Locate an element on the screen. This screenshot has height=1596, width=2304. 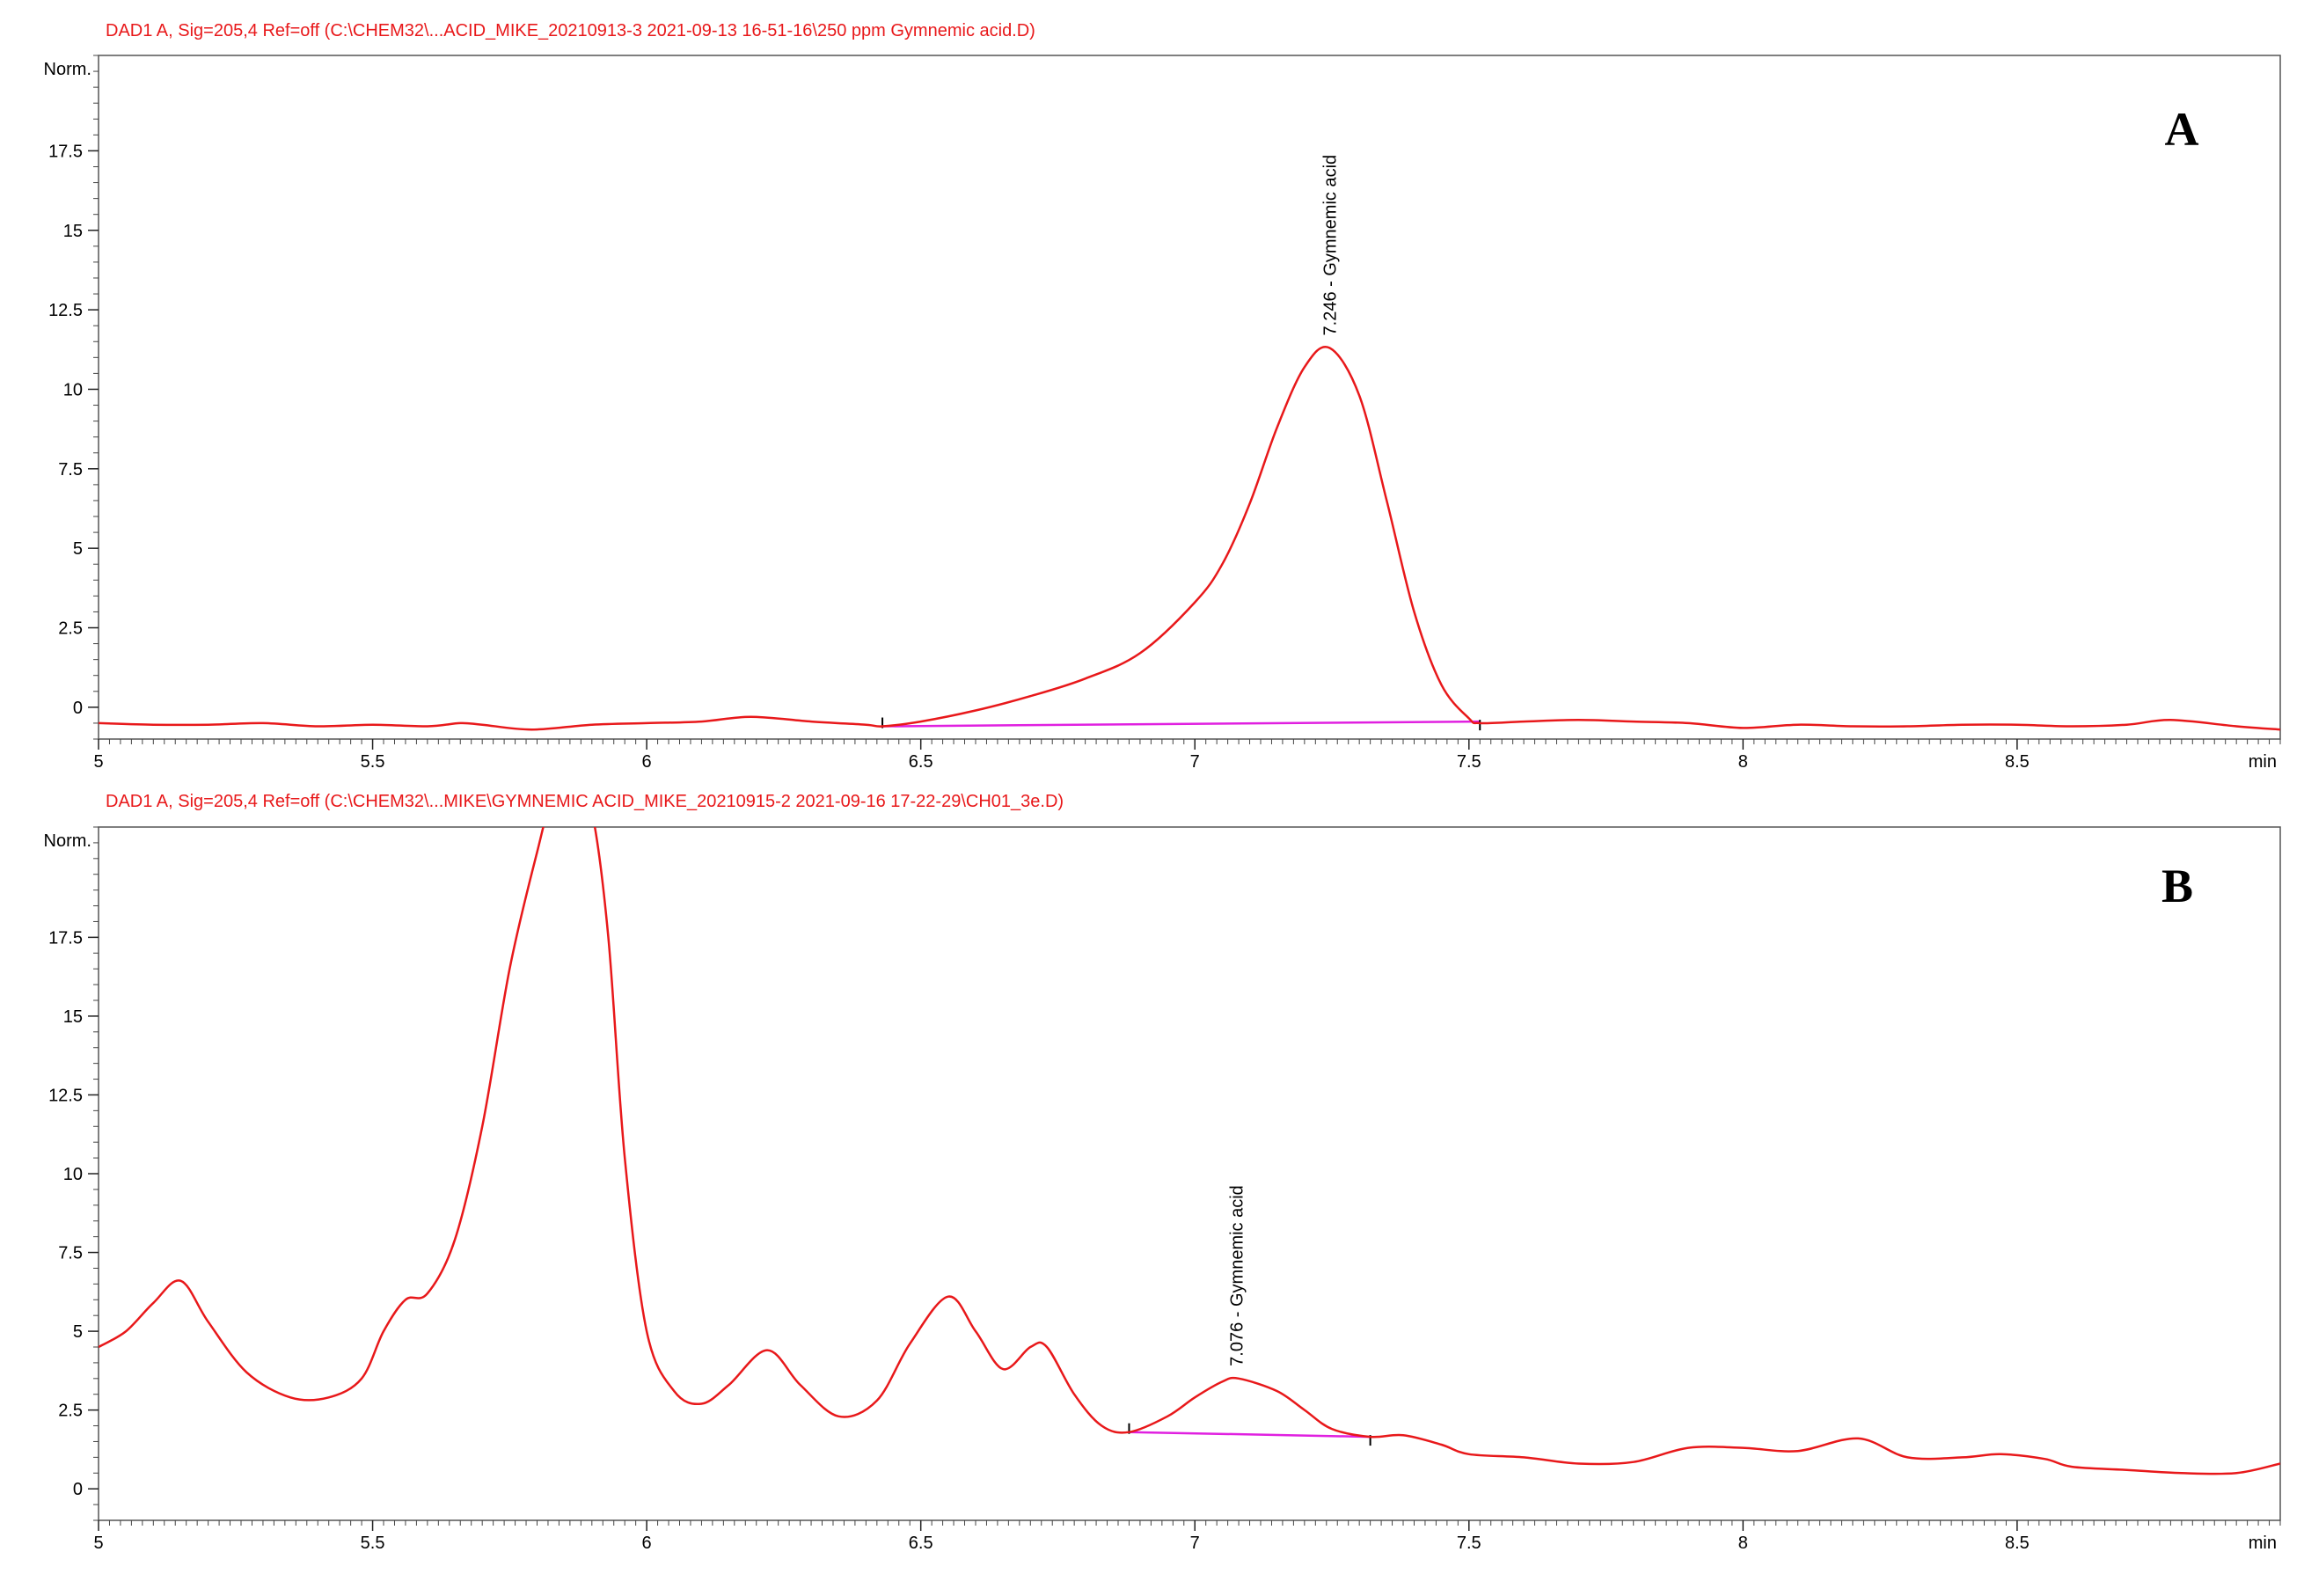
y-tick-label-b: 2.5 is located at coordinates (70, 1412).